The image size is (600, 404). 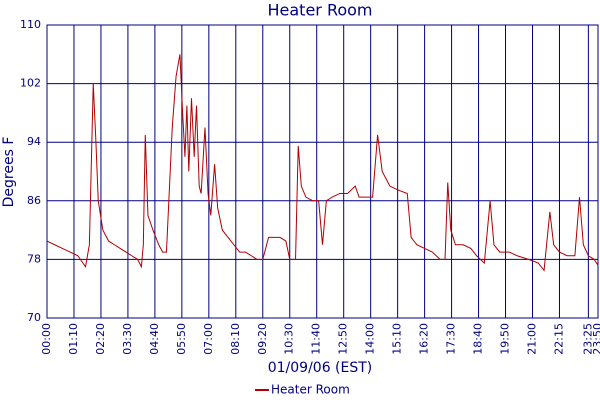 I want to click on y-tick-label: 102, so click(x=30, y=83).